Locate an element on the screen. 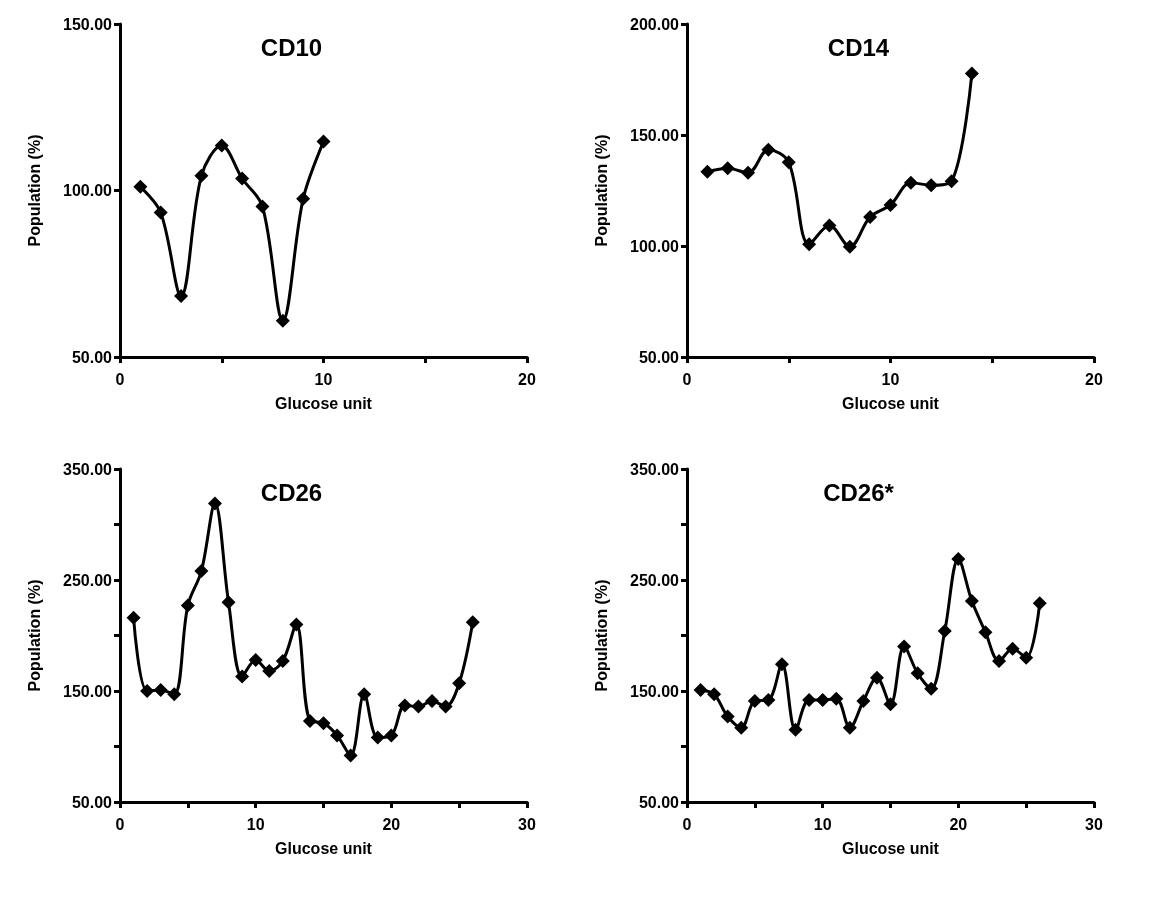 The height and width of the screenshot is (909, 1151). y-tick-label: 200.00 is located at coordinates (655, 24).